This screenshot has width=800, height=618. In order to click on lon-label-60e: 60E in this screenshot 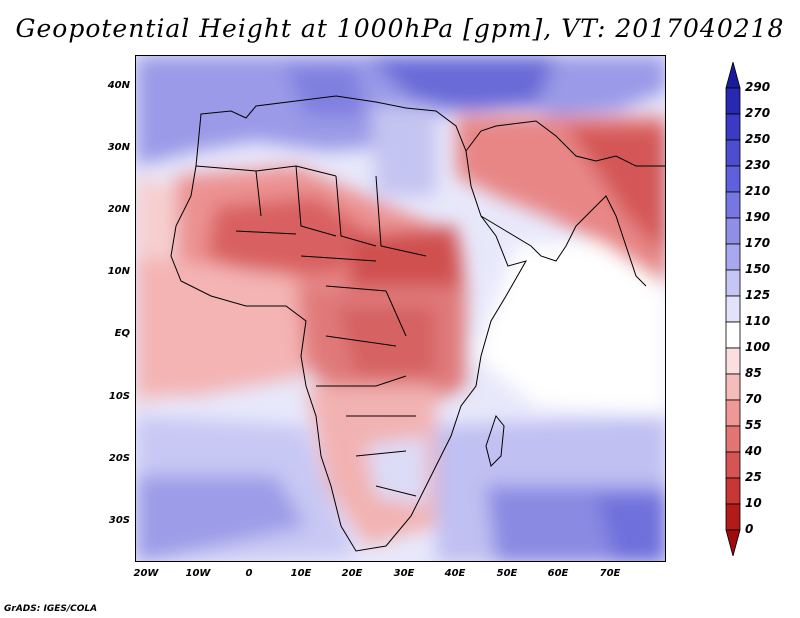, I will do `click(558, 573)`.